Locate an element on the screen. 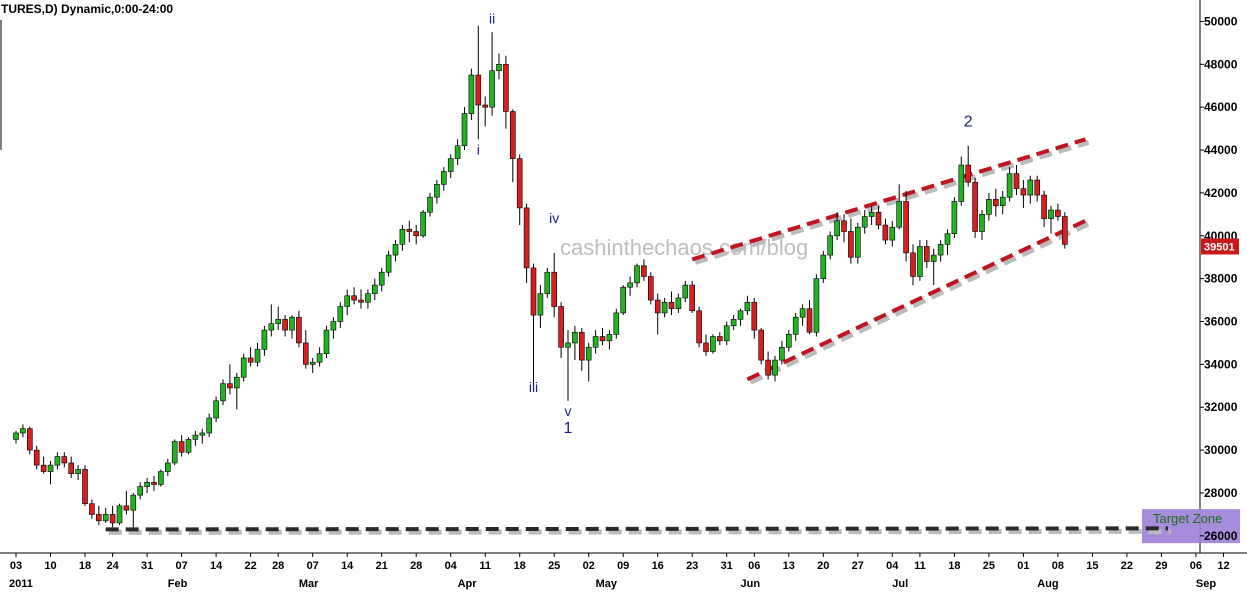 Image resolution: width=1247 pixels, height=593 pixels. x-tick-label: 08 is located at coordinates (1058, 566).